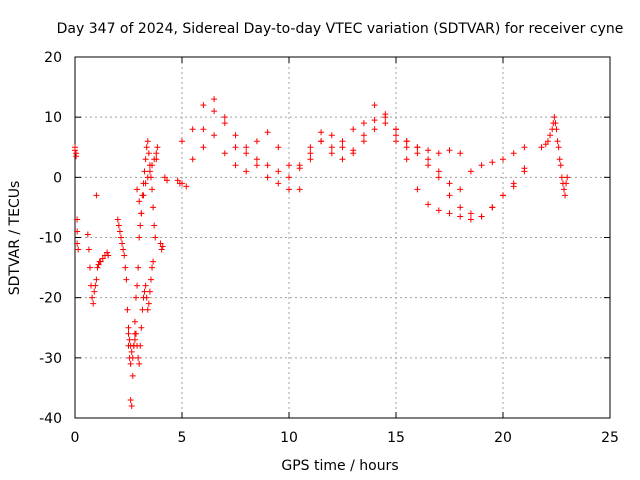 This screenshot has width=640, height=480. Describe the element at coordinates (50, 239) in the screenshot. I see `y-tick-label: -10` at that location.